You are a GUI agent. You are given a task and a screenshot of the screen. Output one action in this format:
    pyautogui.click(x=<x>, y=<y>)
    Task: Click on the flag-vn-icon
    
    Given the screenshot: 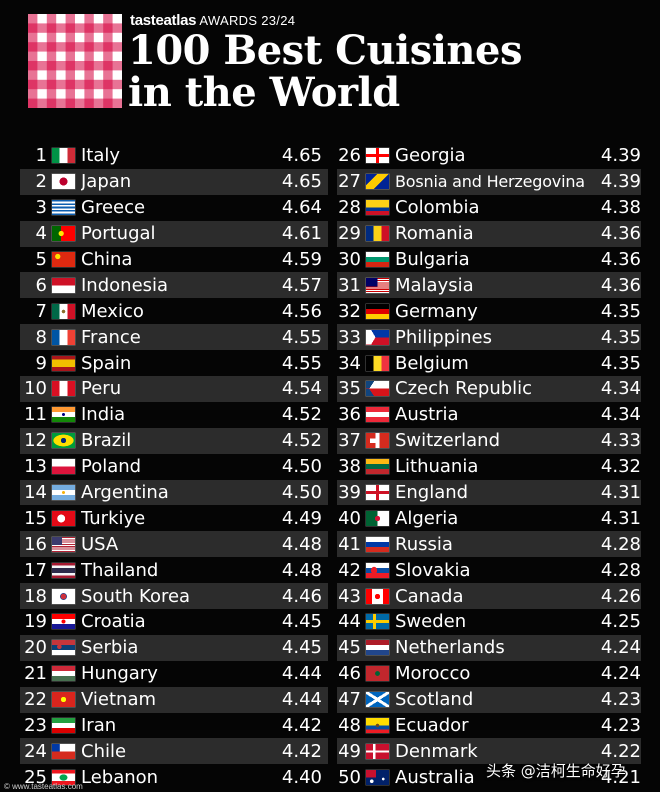 What is the action you would take?
    pyautogui.click(x=63, y=700)
    